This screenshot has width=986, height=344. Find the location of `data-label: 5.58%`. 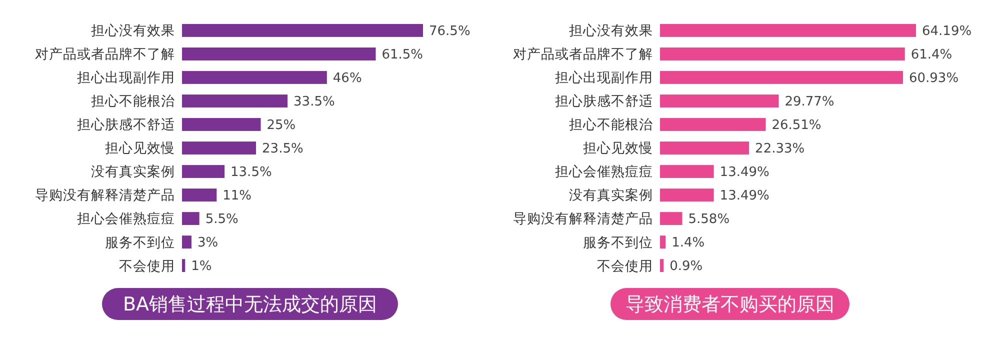

data-label: 5.58% is located at coordinates (709, 220).